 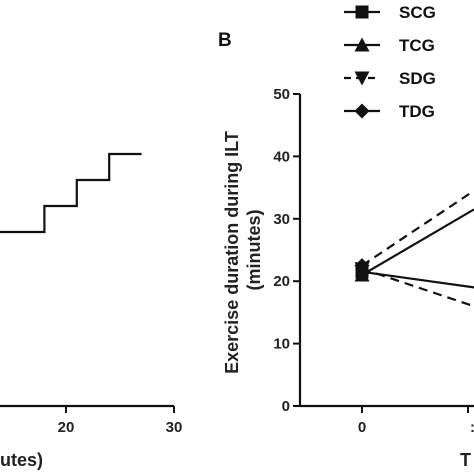 I want to click on legend-marker-tcg, so click(x=362, y=44).